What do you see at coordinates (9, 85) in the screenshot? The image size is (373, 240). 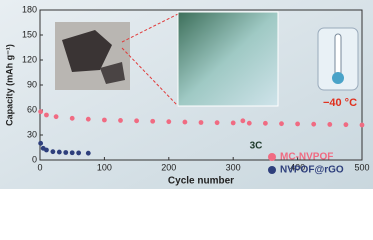 I see `y-axis-label: Capacity (mAh g⁻¹)` at bounding box center [9, 85].